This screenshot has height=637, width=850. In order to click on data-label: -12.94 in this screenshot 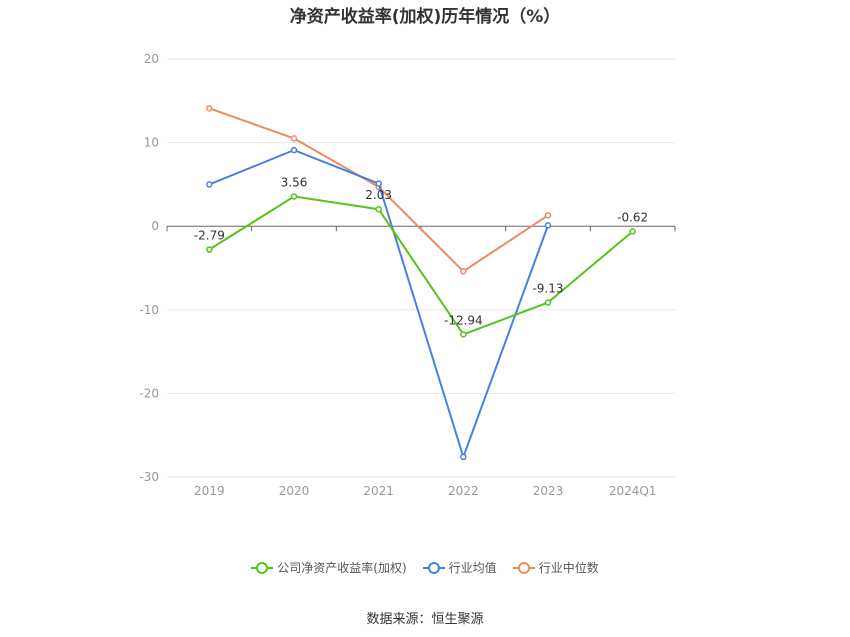, I will do `click(463, 320)`.